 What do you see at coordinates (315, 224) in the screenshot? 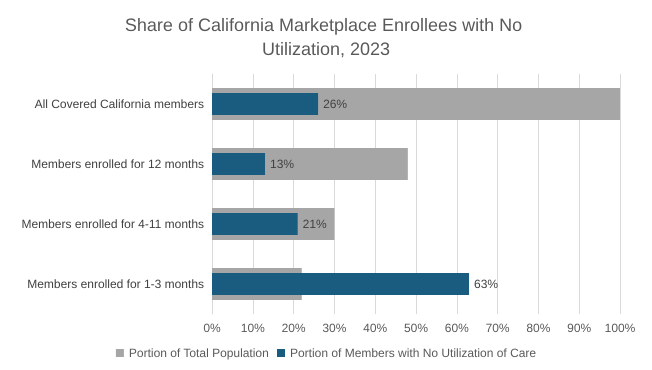
I see `data-label: 21%` at bounding box center [315, 224].